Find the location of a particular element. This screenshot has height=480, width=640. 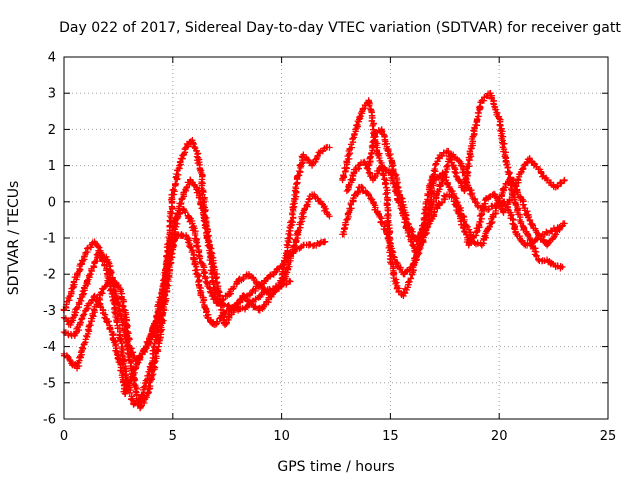

y-tick-label: 2 is located at coordinates (52, 130).